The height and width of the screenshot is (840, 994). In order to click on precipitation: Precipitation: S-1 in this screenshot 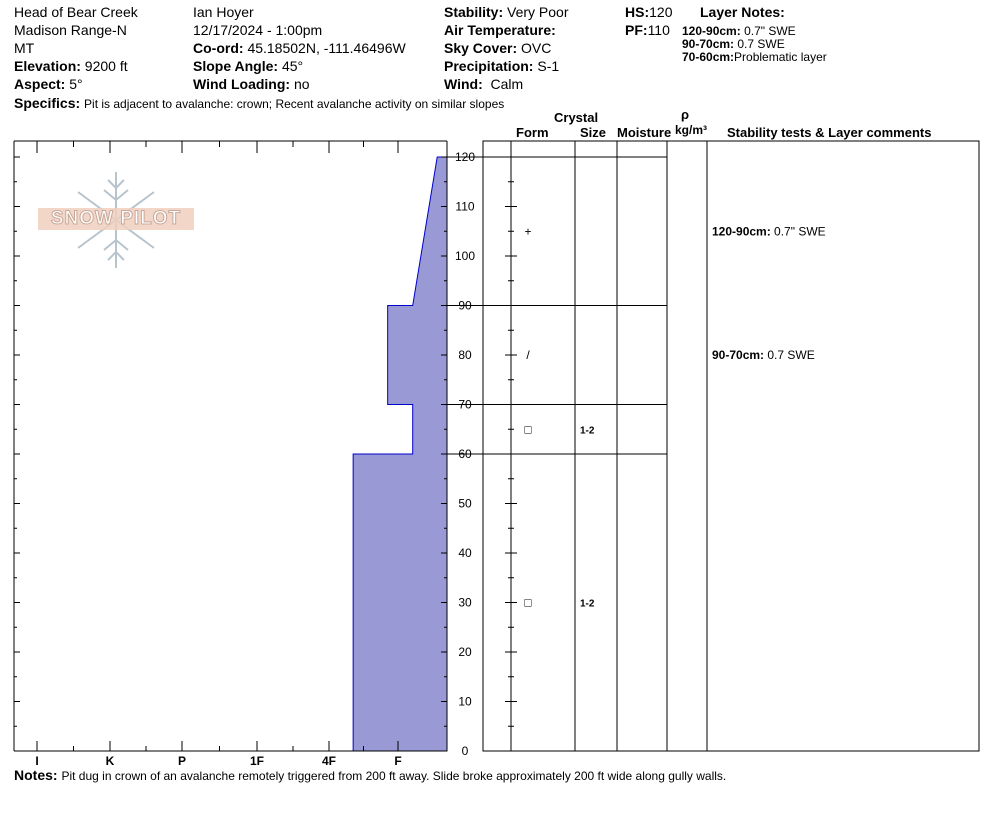, I will do `click(502, 66)`.